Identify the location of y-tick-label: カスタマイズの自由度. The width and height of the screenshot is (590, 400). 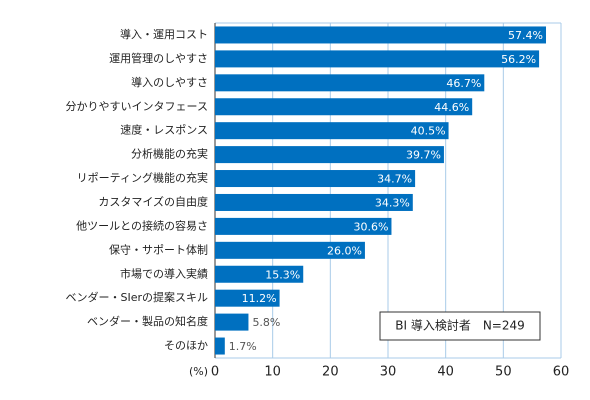
(153, 201).